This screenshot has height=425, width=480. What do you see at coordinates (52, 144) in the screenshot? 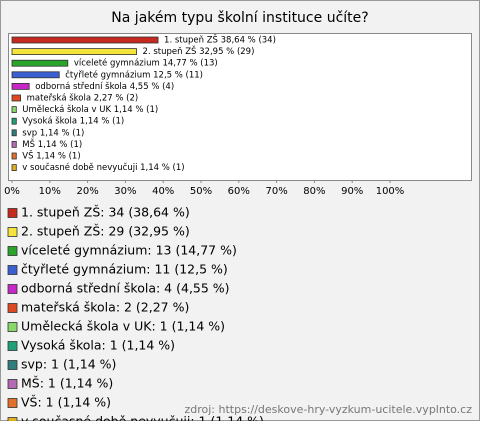
I see `value-label: MŠ 1,14 % (1)` at bounding box center [52, 144].